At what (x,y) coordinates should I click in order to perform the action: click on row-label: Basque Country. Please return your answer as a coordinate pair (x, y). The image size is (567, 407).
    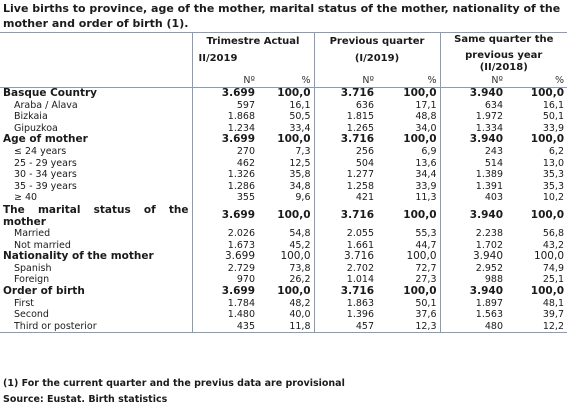
    Looking at the image, I should click on (50, 93).